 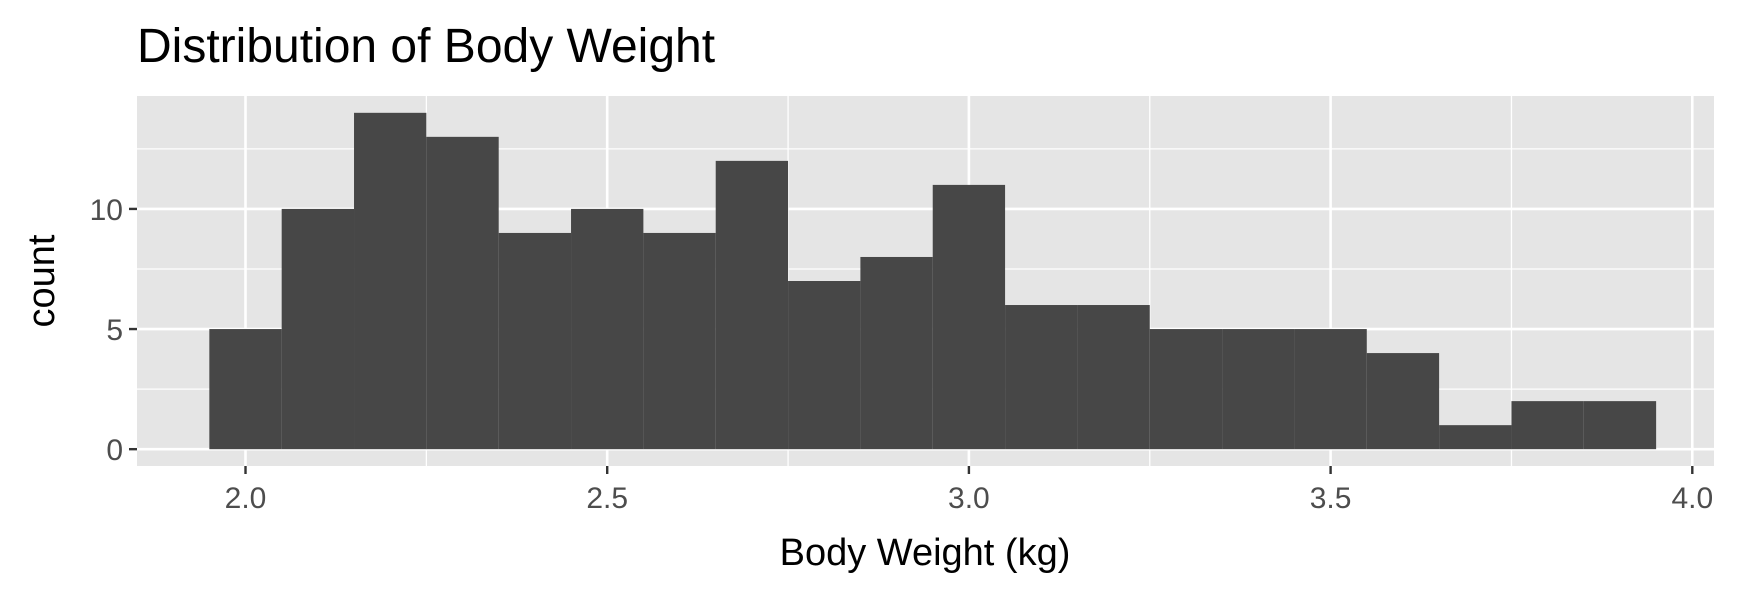 I want to click on y-tick-label: 10, so click(x=106, y=210).